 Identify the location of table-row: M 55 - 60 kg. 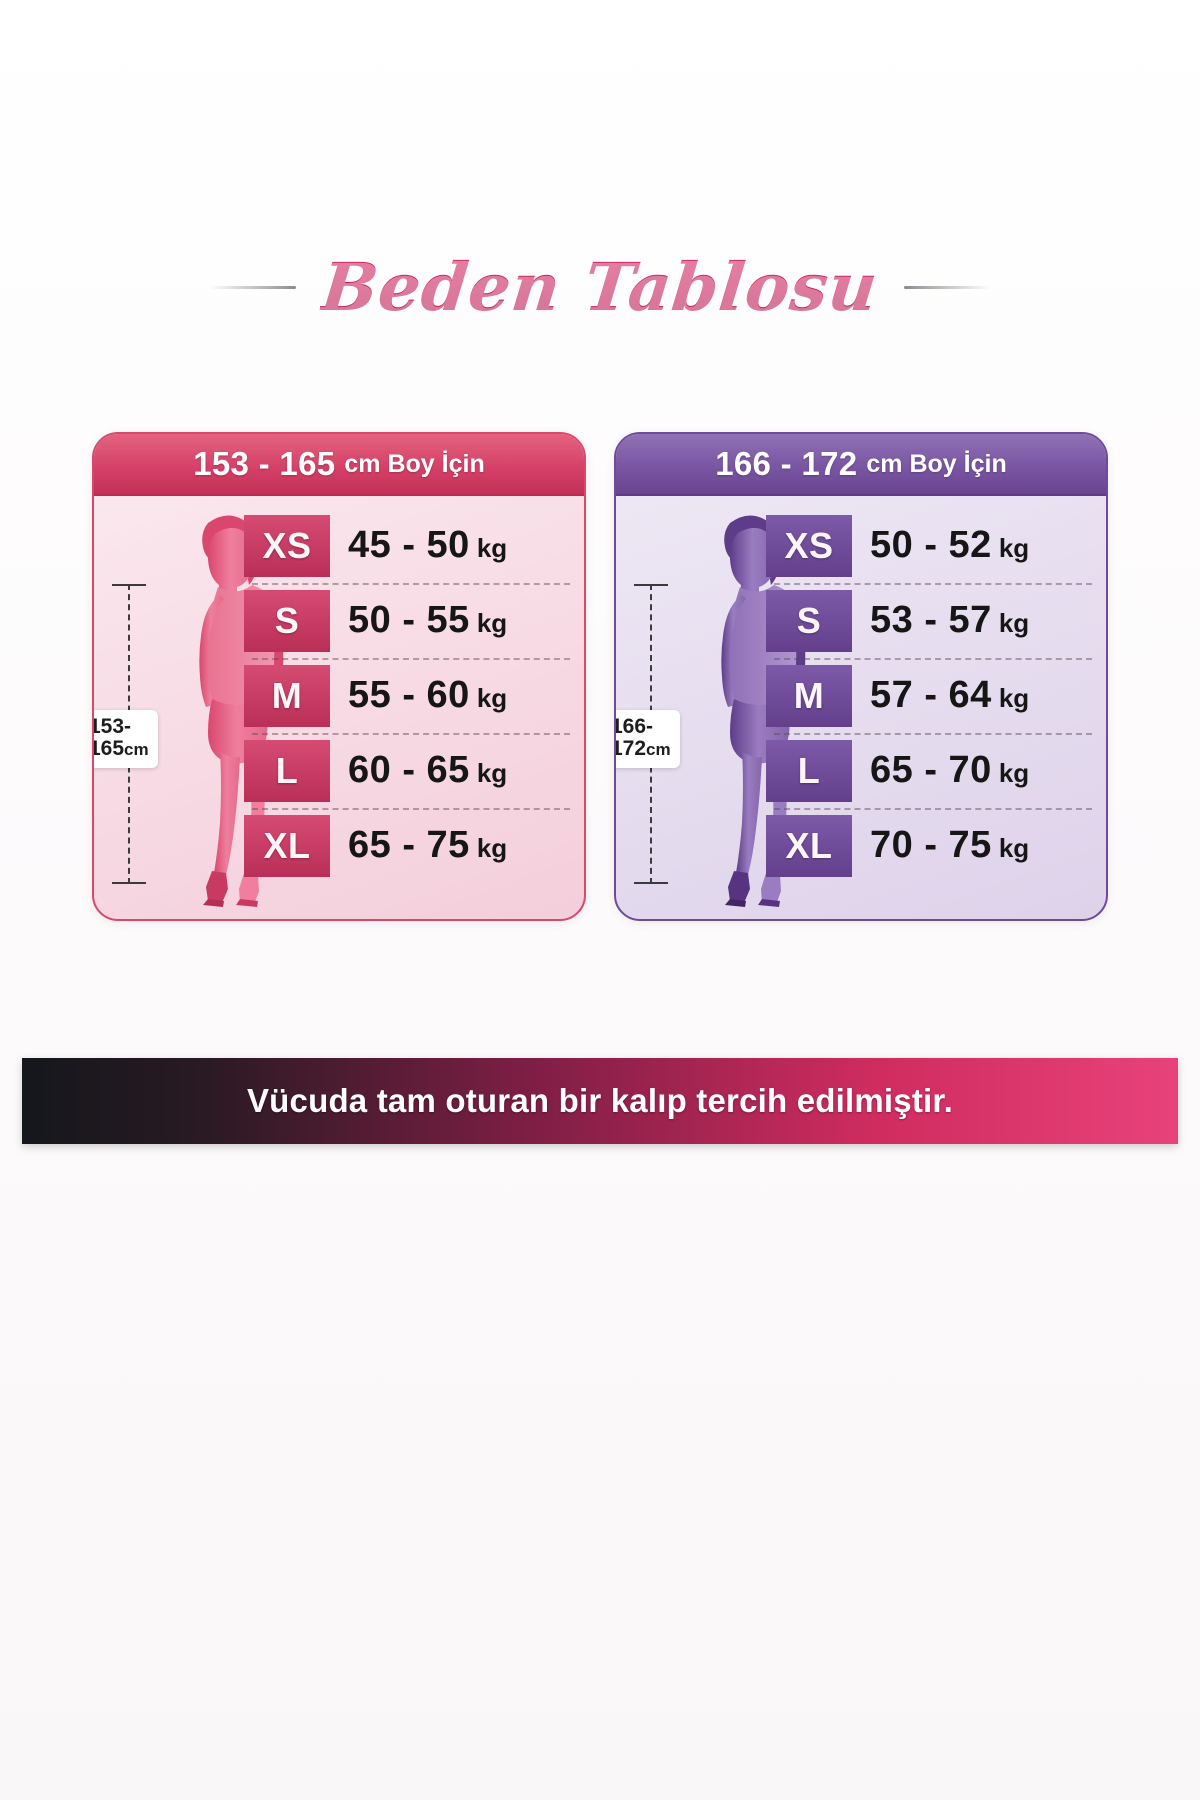
(407, 695).